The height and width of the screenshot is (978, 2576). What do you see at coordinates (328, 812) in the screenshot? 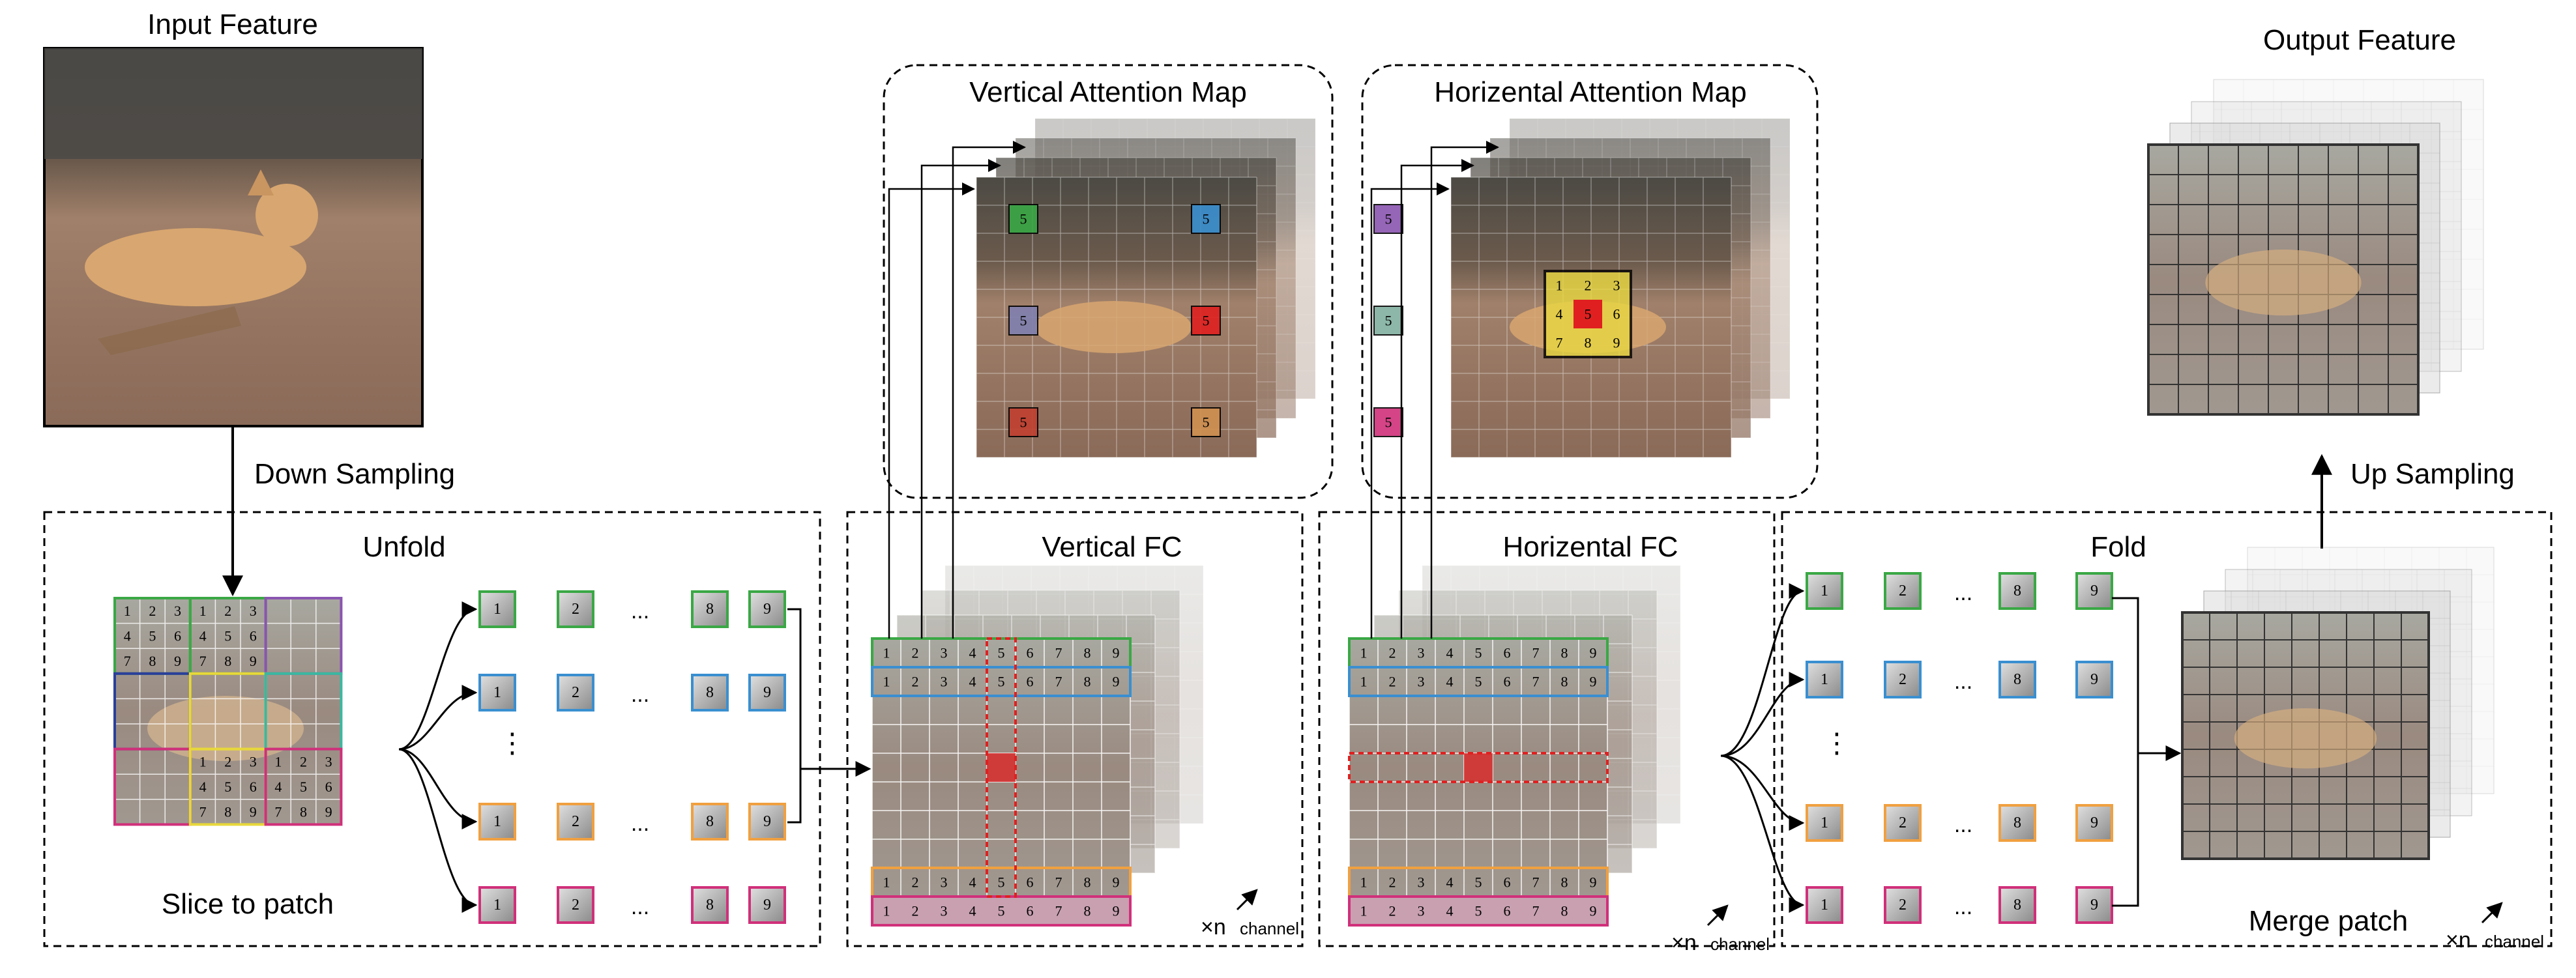
I see `slice-cell-number: 9` at bounding box center [328, 812].